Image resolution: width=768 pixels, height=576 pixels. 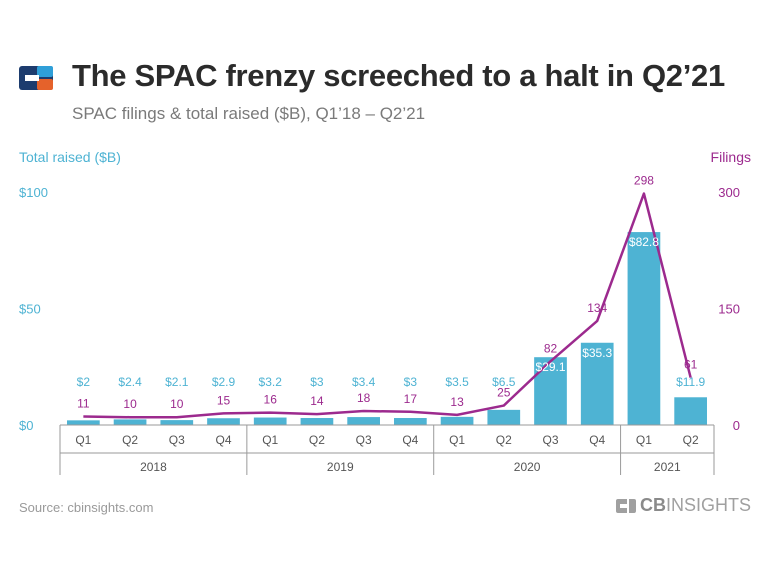 What do you see at coordinates (457, 402) in the screenshot?
I see `line-data-label: 13` at bounding box center [457, 402].